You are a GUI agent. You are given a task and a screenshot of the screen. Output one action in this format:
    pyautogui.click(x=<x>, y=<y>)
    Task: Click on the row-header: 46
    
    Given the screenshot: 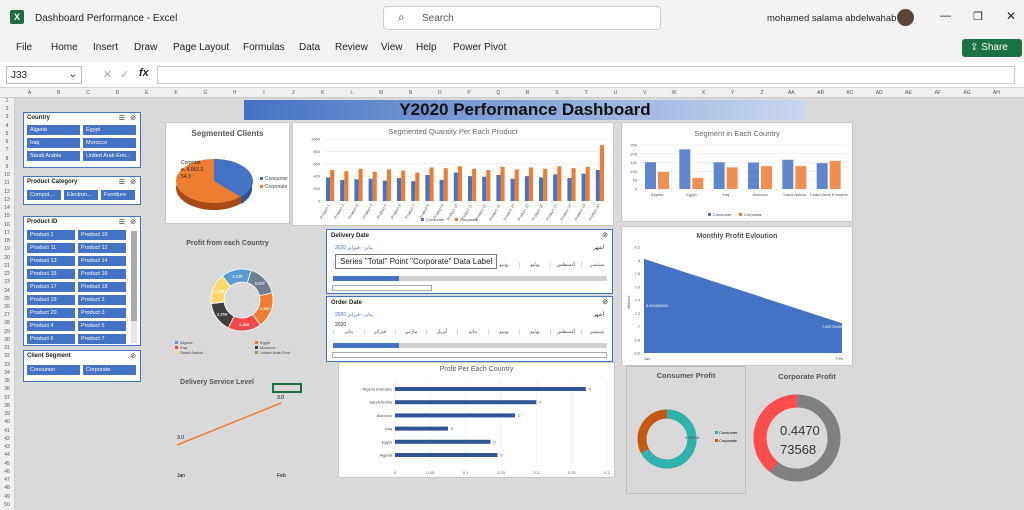 What is the action you would take?
    pyautogui.click(x=7, y=471)
    